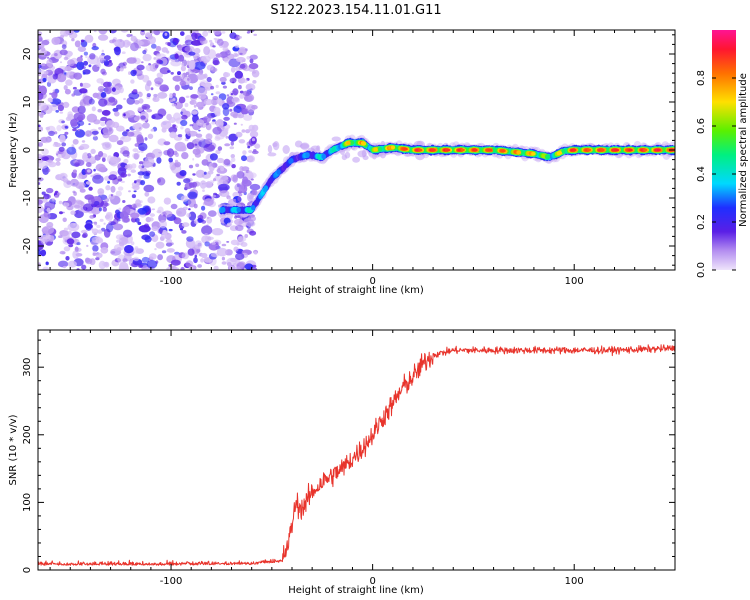 Image resolution: width=750 pixels, height=600 pixels. I want to click on top-y-axis-label: Frequency (Hz), so click(13, 150).